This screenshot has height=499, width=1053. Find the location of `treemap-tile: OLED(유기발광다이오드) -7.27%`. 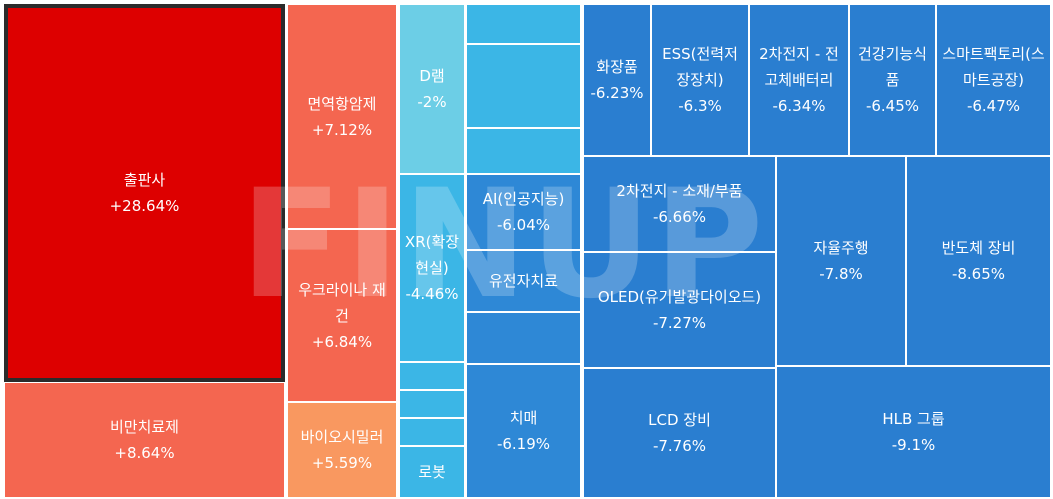

treemap-tile: OLED(유기발광다이오드) -7.27% is located at coordinates (679, 310).